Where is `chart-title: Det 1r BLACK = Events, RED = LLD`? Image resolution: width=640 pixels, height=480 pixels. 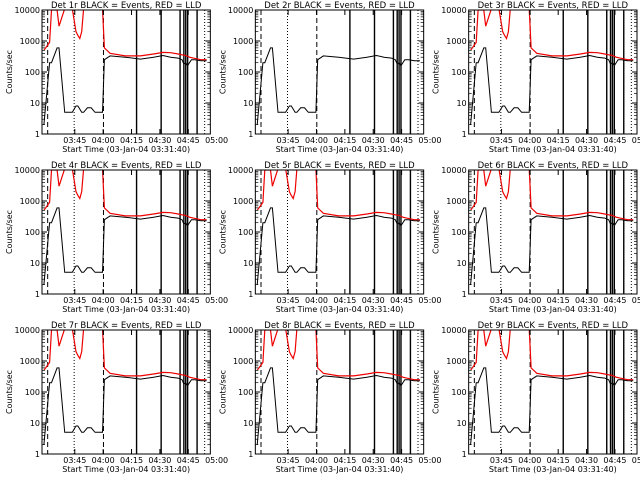
chart-title: Det 1r BLACK = Events, RED = LLD is located at coordinates (126, 6).